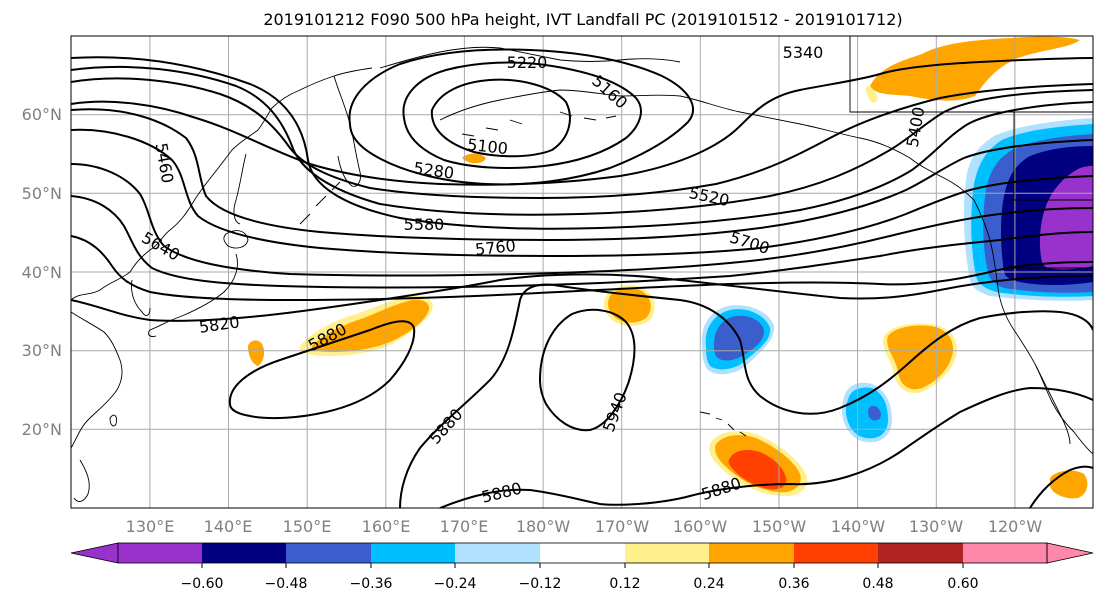 The image size is (1105, 601). What do you see at coordinates (874, 413) in the screenshot?
I see `shade-royalblue-blob2` at bounding box center [874, 413].